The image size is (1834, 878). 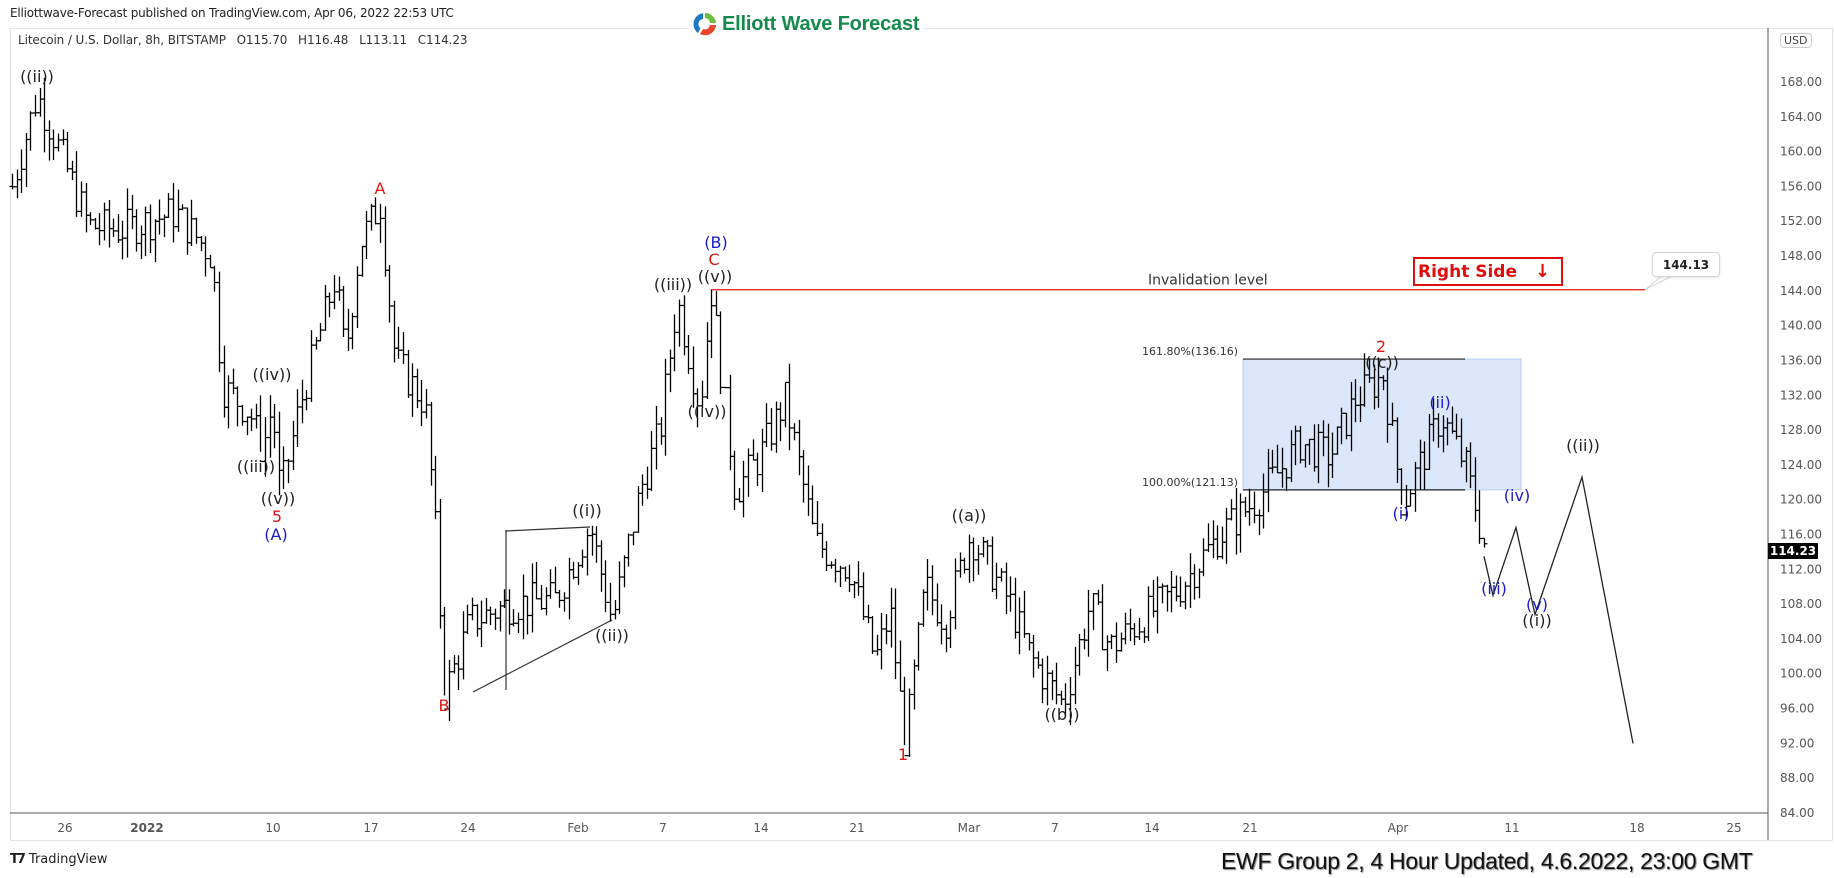 What do you see at coordinates (542, 656) in the screenshot?
I see `triangle-lower-line` at bounding box center [542, 656].